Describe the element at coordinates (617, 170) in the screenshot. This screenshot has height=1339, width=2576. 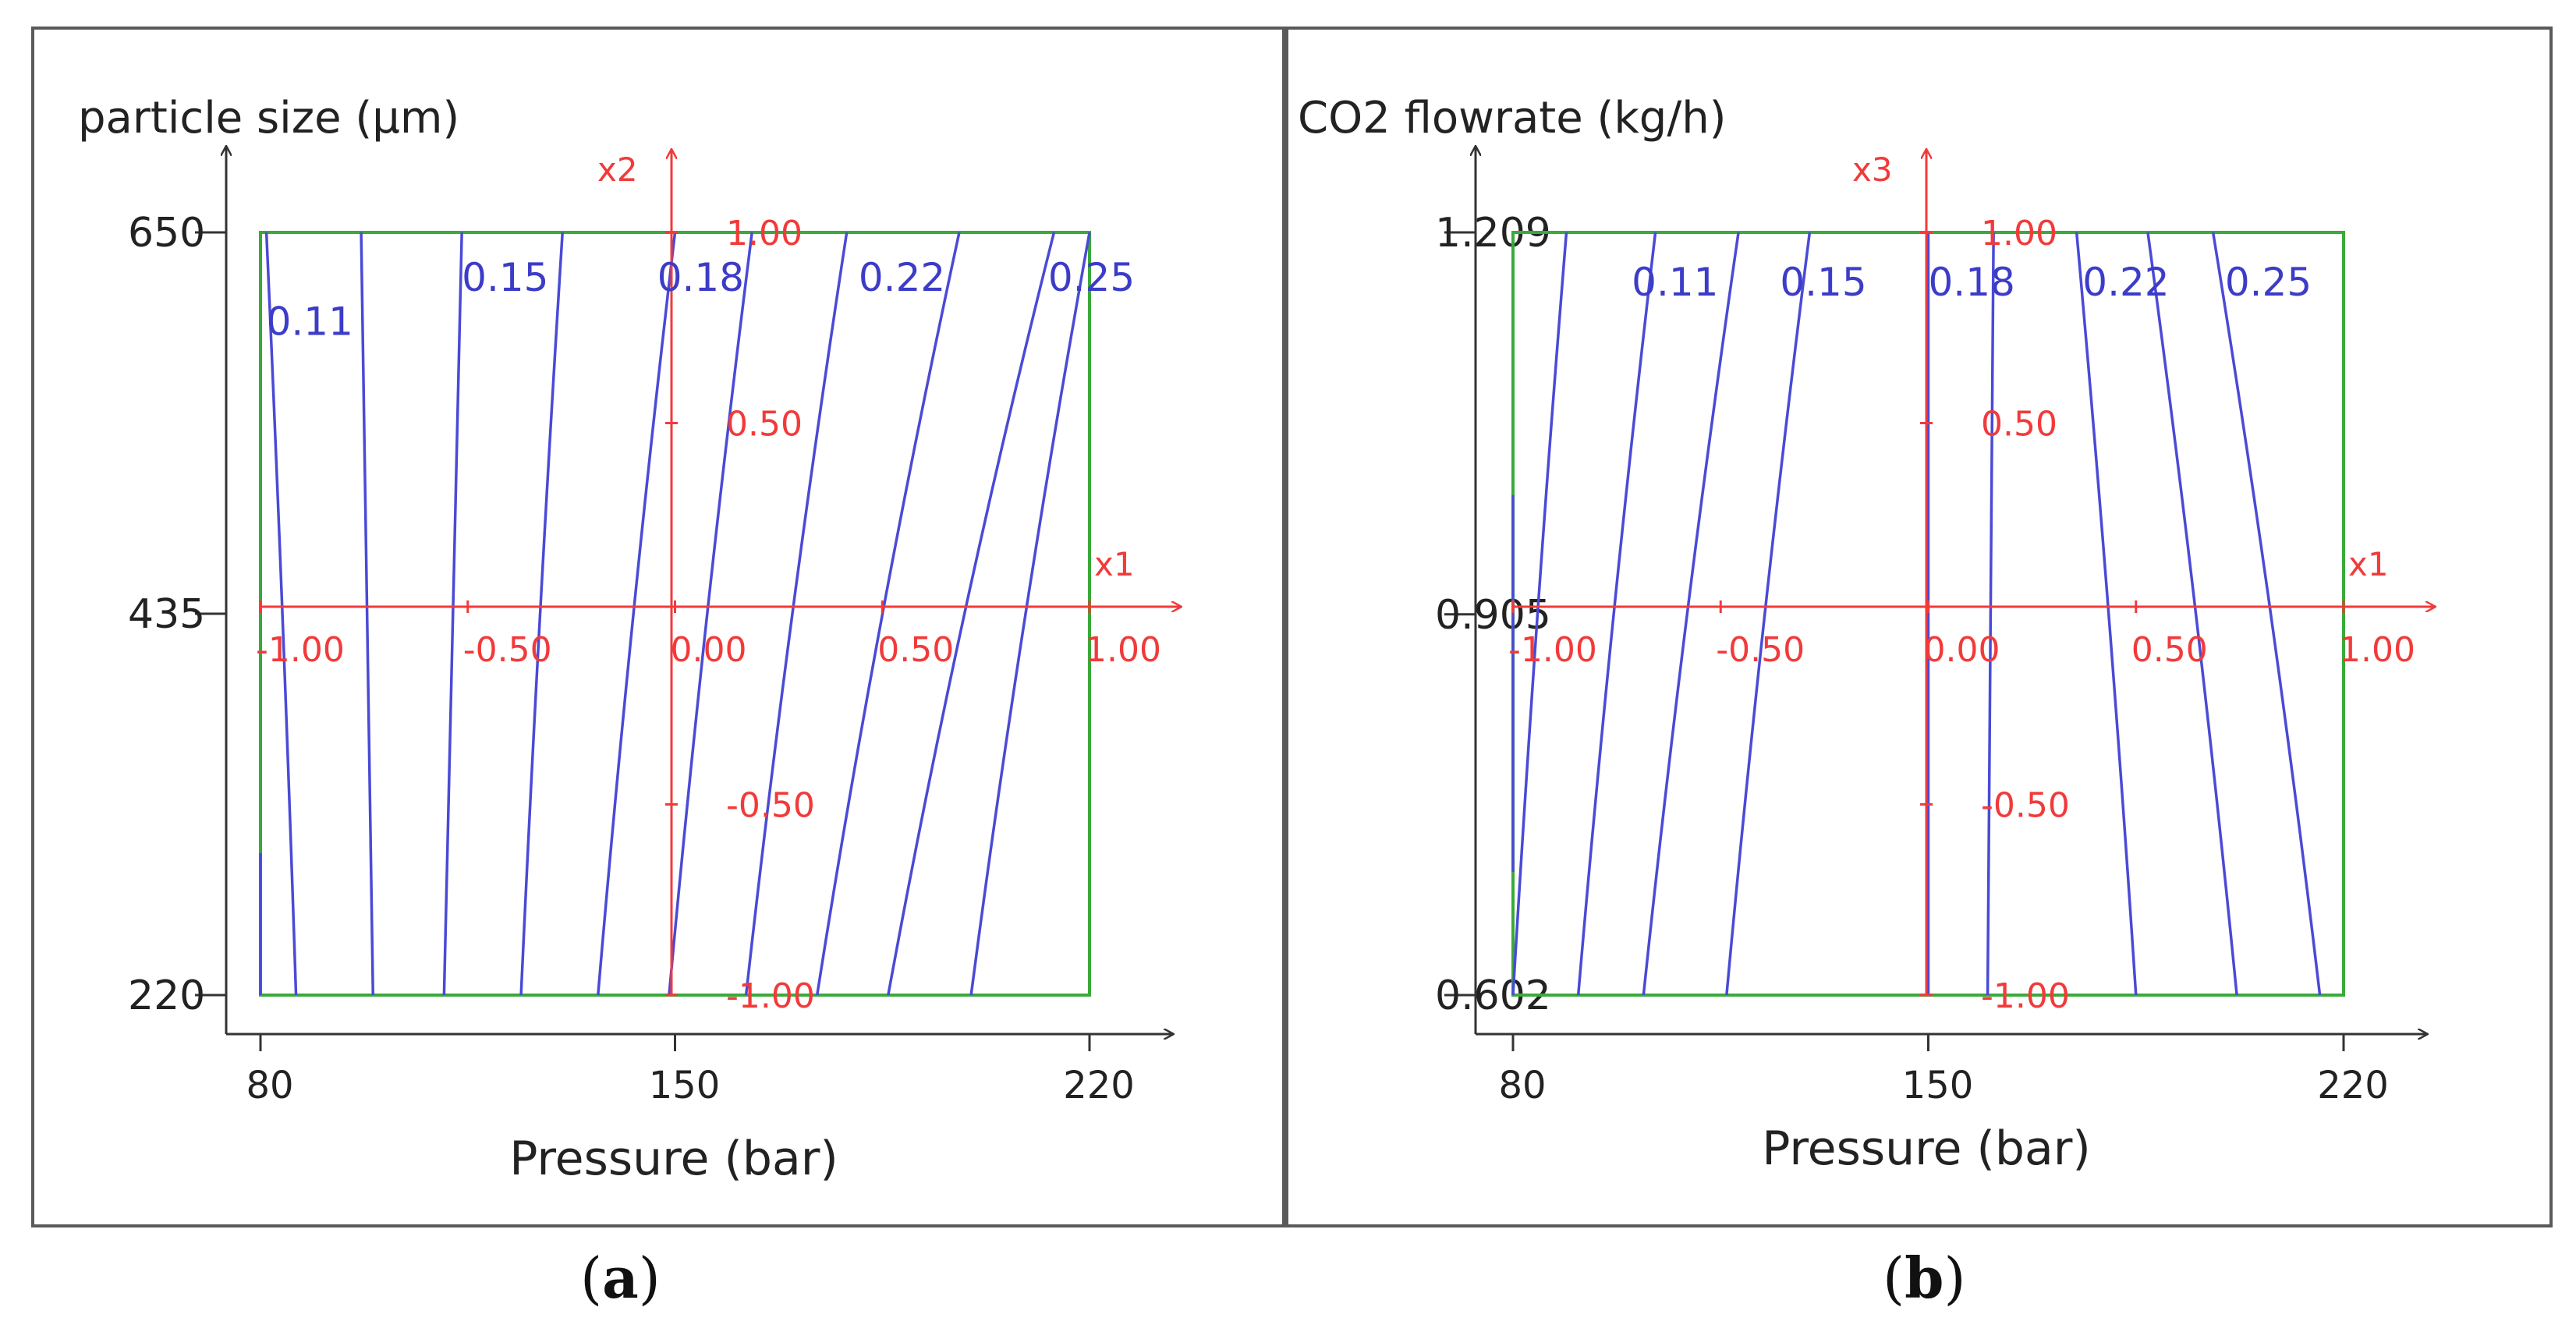
I see `coded-y-axis-name: x2` at that location.